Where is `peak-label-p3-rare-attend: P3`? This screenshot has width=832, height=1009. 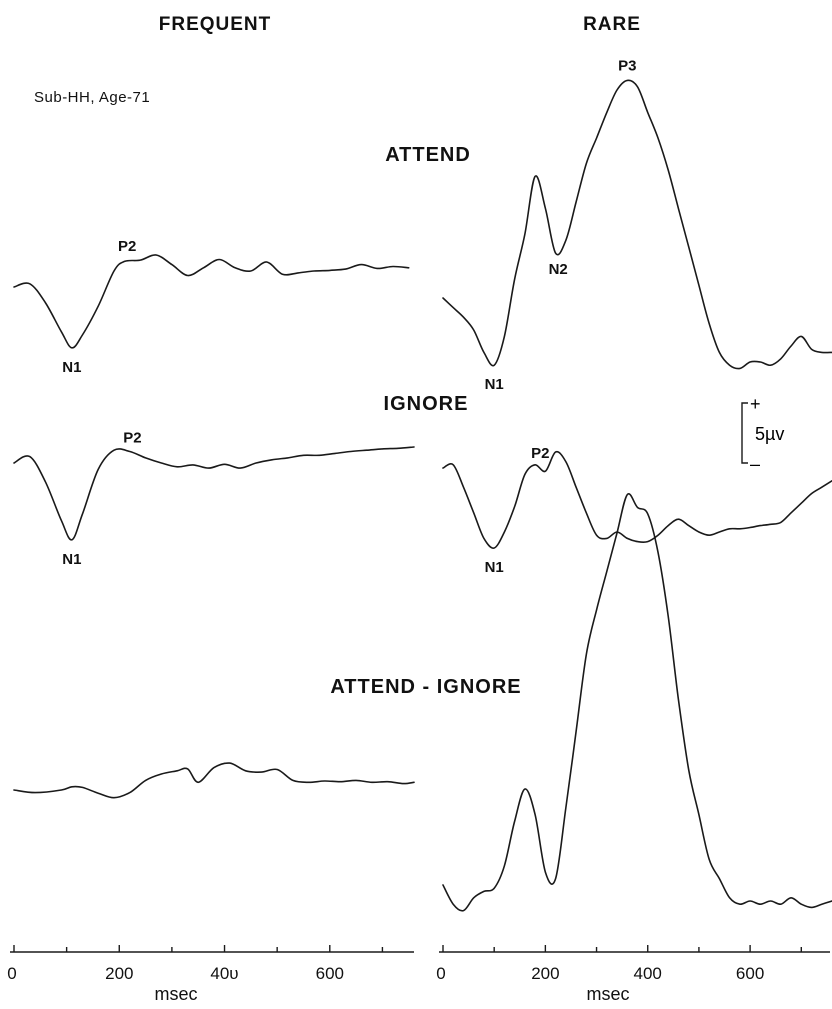 peak-label-p3-rare-attend: P3 is located at coordinates (627, 65).